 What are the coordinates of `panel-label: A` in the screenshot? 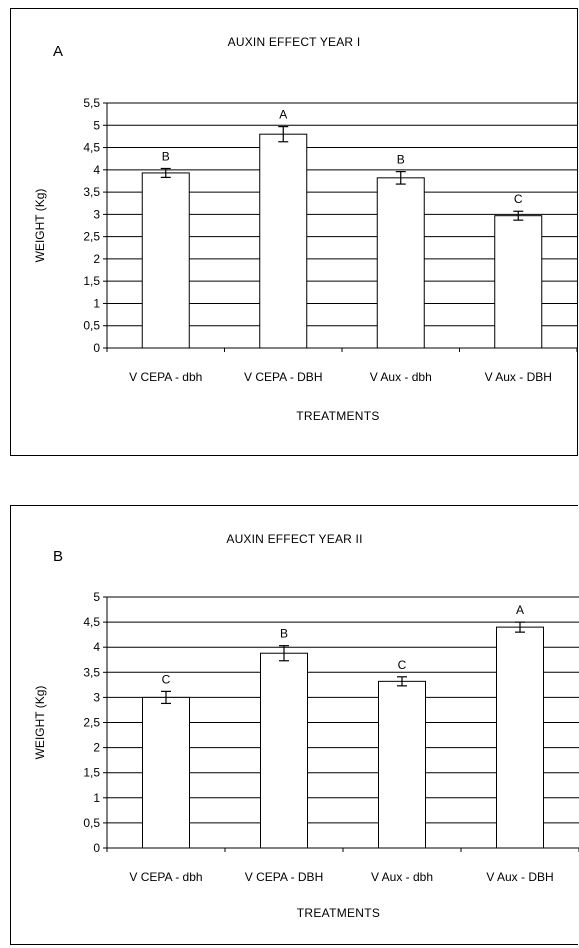 It's located at (58, 51).